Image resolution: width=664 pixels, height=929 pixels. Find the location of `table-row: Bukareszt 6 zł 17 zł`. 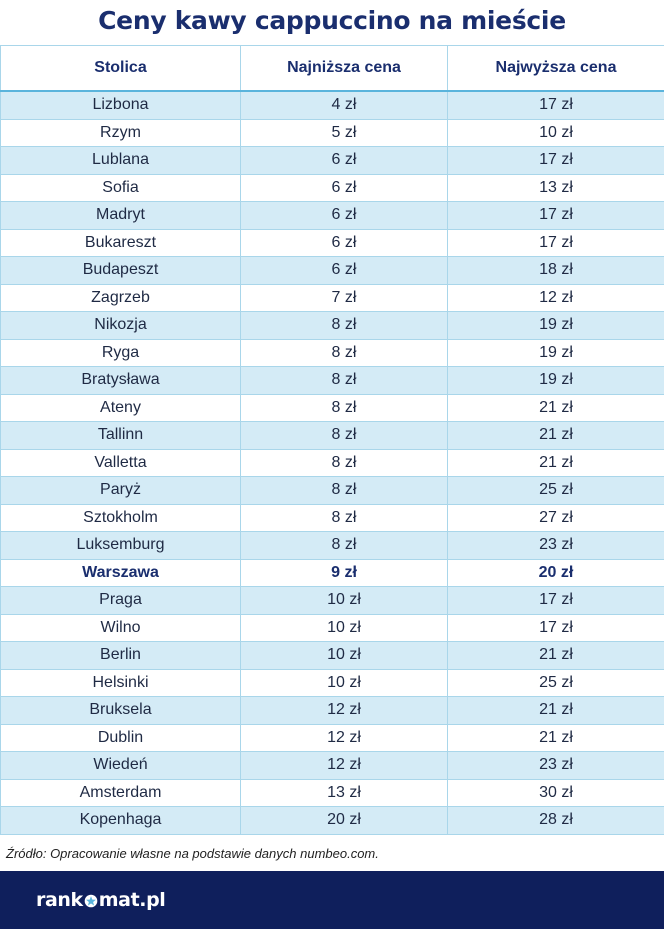

table-row: Bukareszt 6 zł 17 zł is located at coordinates (332, 242).